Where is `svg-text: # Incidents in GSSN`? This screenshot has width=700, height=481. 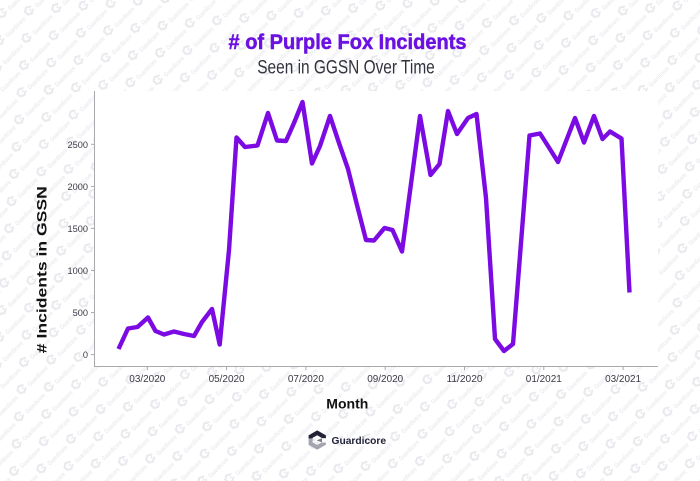
svg-text: # Incidents in GSSN is located at coordinates (42, 269).